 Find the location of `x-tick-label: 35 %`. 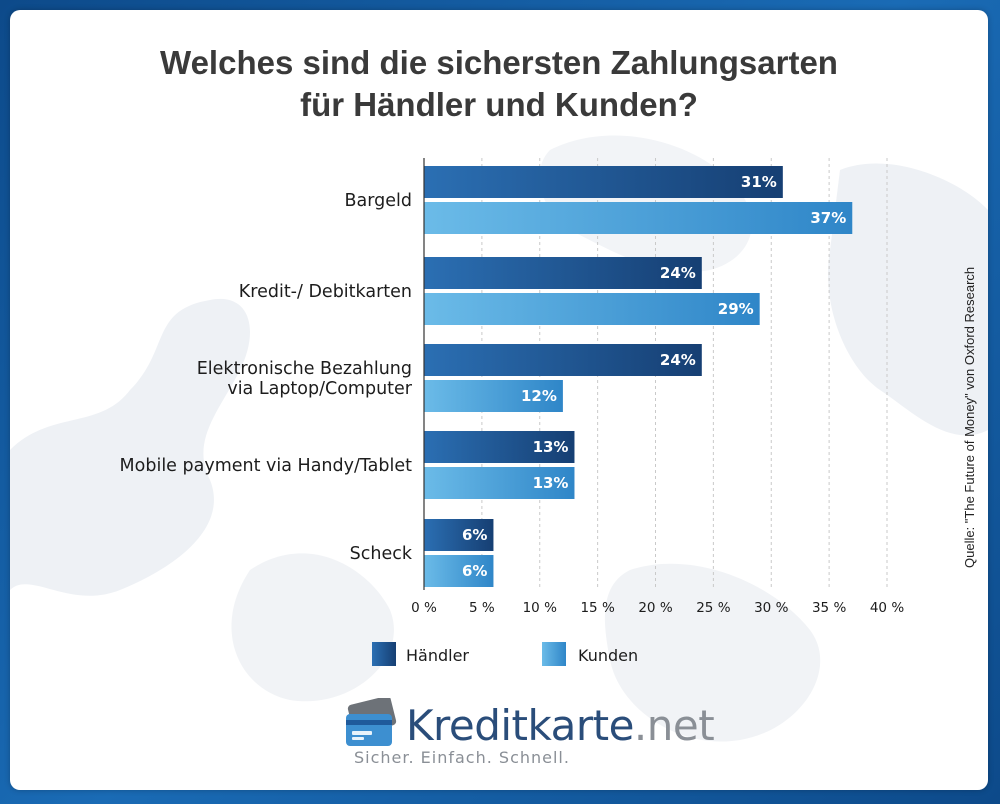

x-tick-label: 35 % is located at coordinates (829, 608).